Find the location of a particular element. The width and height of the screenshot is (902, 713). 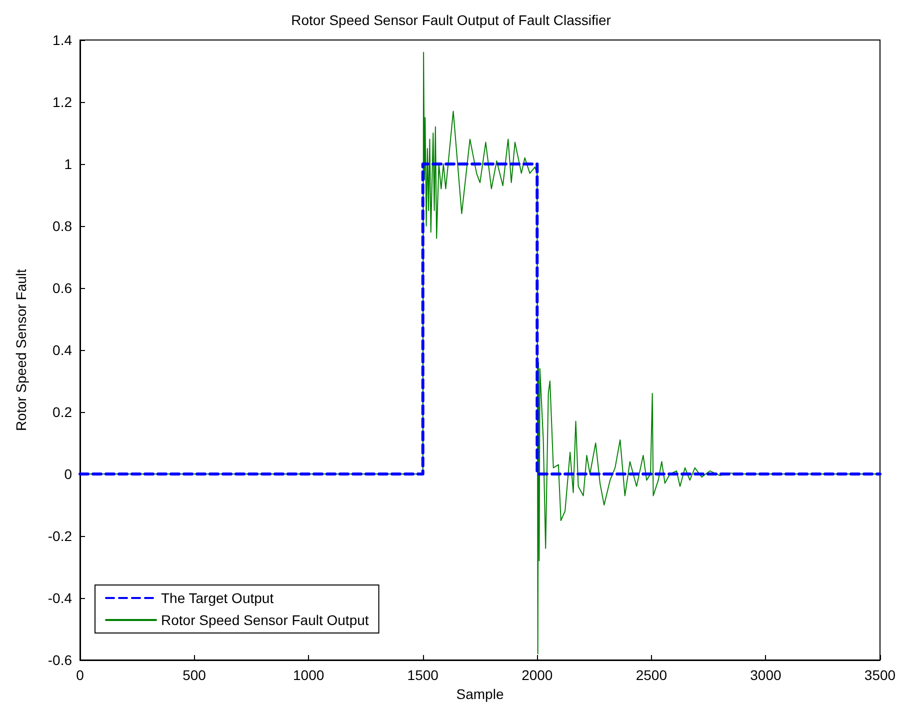

y-tick-label: -0.6 is located at coordinates (60, 660).